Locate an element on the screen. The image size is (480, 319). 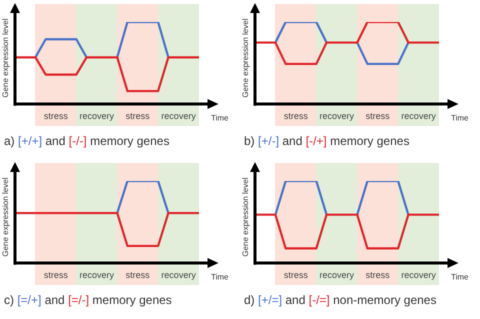
text: d) [+/=] and [-/=] non-memory genes is located at coordinates (340, 300).